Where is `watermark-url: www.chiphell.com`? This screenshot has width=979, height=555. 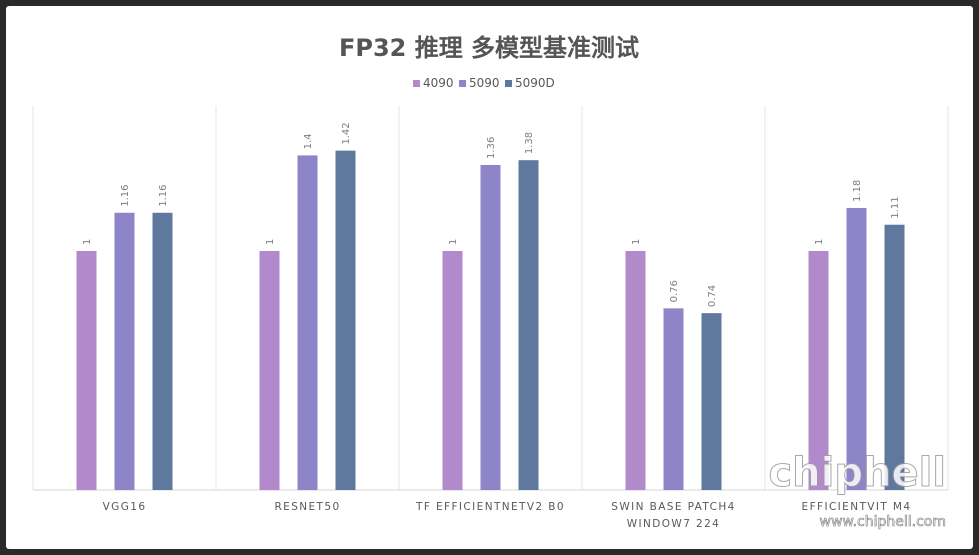 watermark-url: www.chiphell.com is located at coordinates (883, 522).